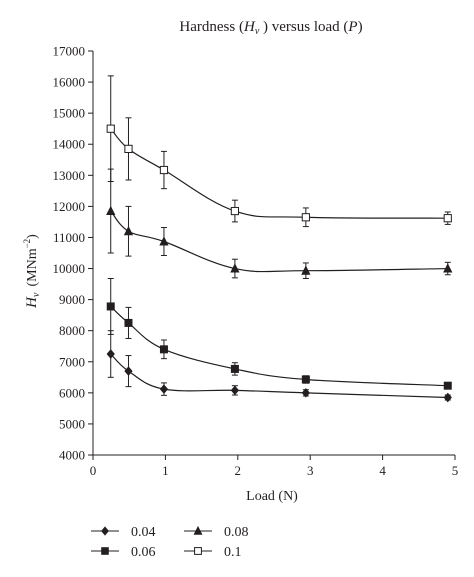 This screenshot has height=577, width=474. What do you see at coordinates (238, 470) in the screenshot?
I see `x-tick-label: 2` at bounding box center [238, 470].